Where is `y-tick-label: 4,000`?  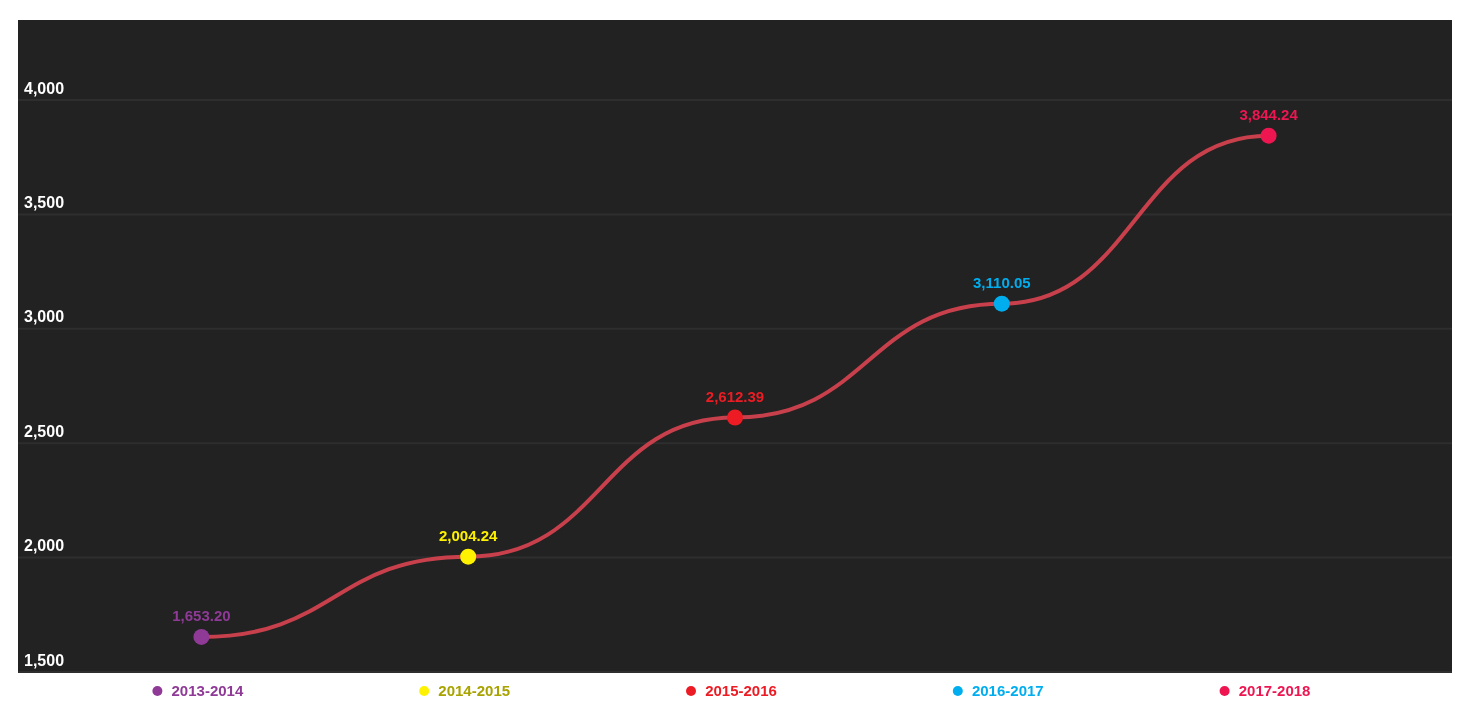
y-tick-label: 4,000 is located at coordinates (44, 88).